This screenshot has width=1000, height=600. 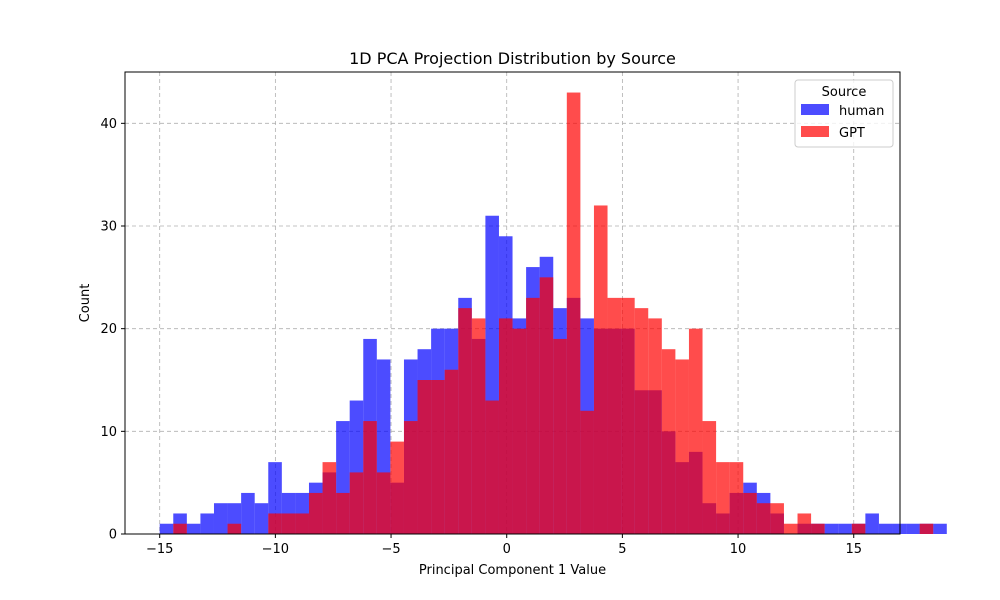 What do you see at coordinates (507, 549) in the screenshot?
I see `x-tick-label: 0` at bounding box center [507, 549].